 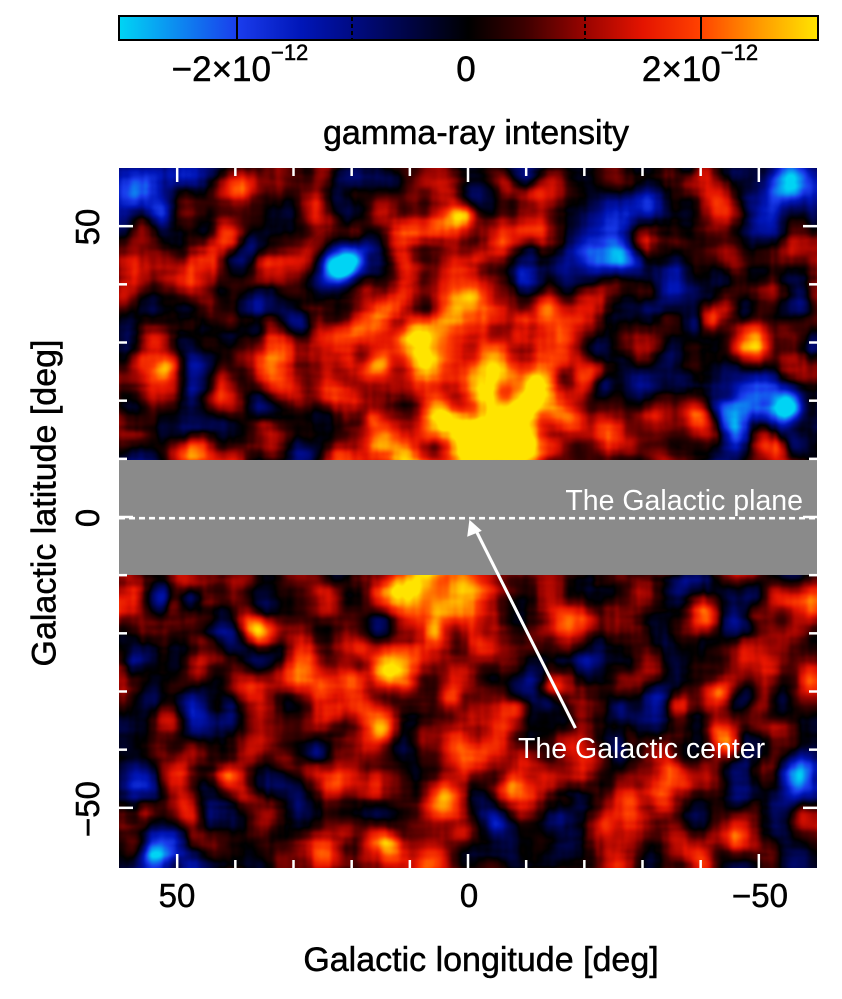 I want to click on svg-text: The Galactic center, so click(x=642, y=749).